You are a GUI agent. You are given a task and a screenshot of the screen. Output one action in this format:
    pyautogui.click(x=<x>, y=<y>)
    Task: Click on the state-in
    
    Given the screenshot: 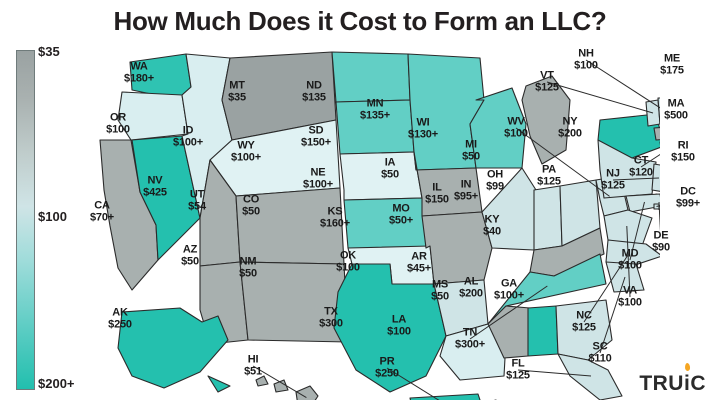 What is the action you would take?
    pyautogui.click(x=548, y=218)
    